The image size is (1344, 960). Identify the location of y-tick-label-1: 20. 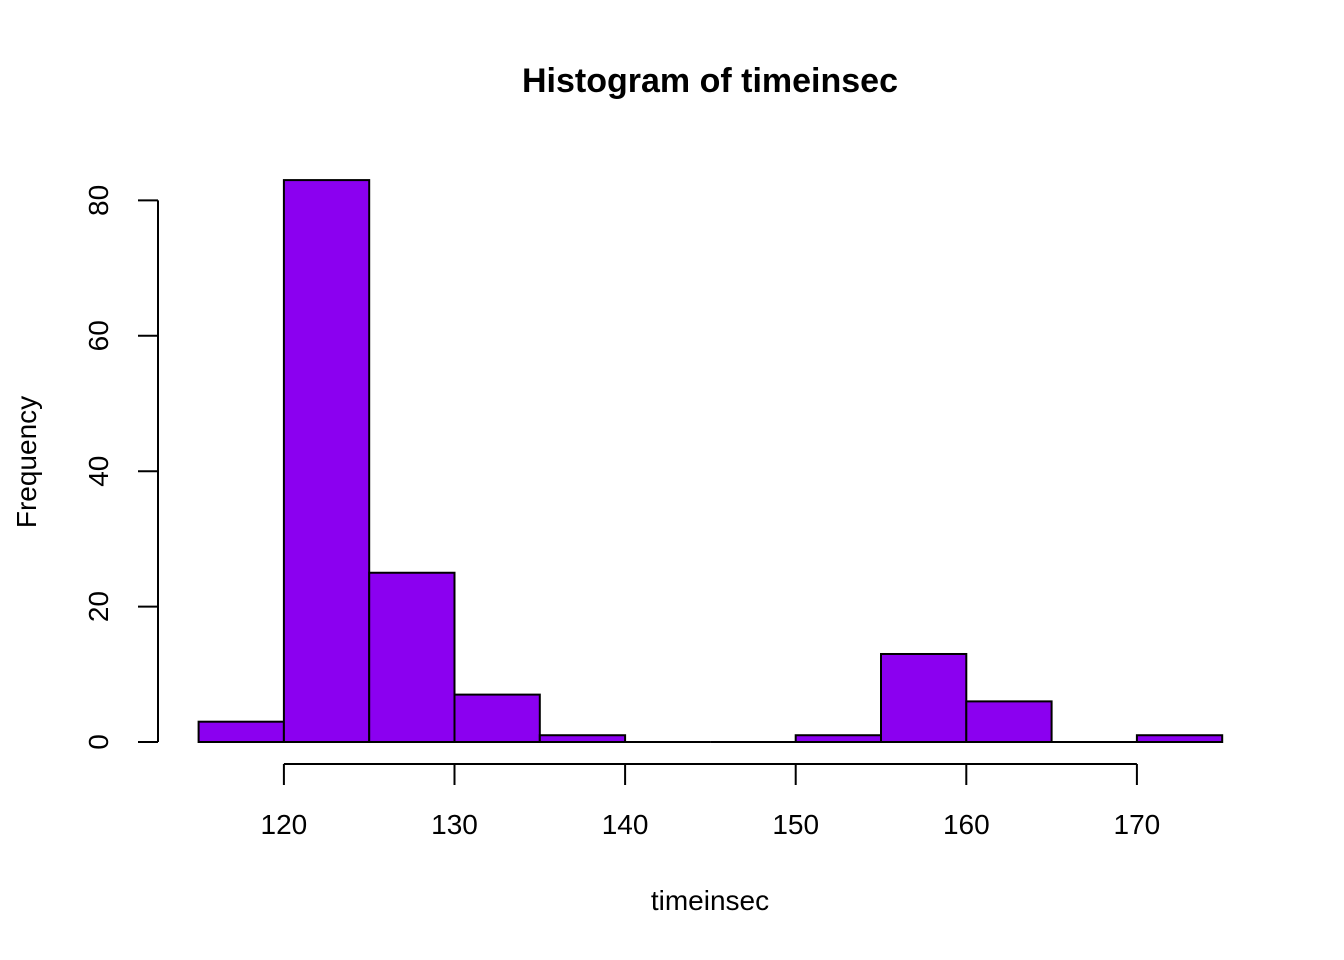
(98, 606).